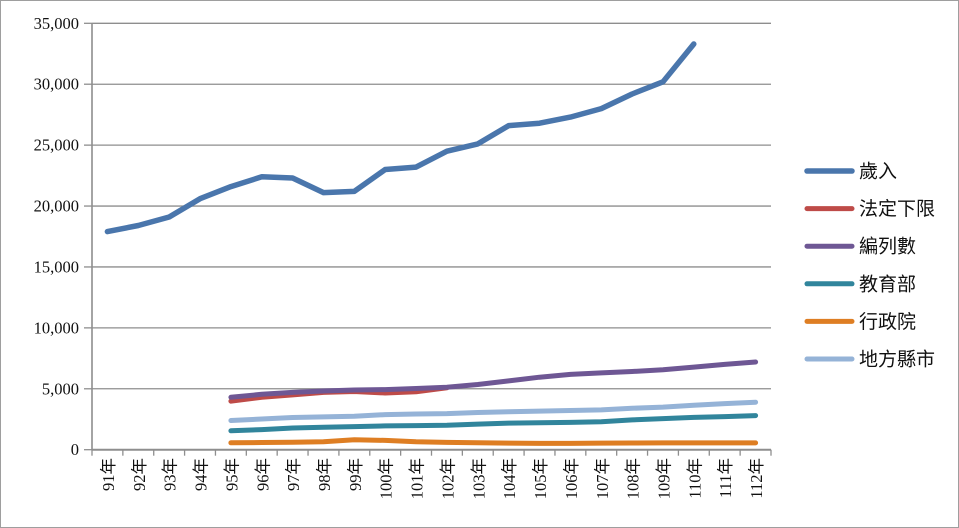  I want to click on legend-label-executive-yuan: 行政院, so click(887, 322).